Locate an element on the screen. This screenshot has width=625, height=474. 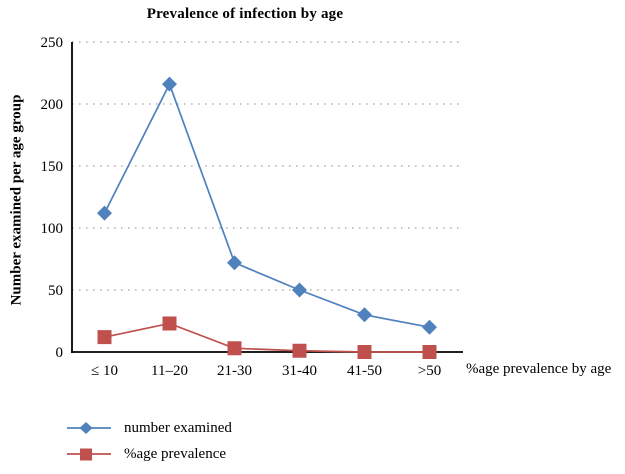
x-tick-label: 41-50 is located at coordinates (364, 371).